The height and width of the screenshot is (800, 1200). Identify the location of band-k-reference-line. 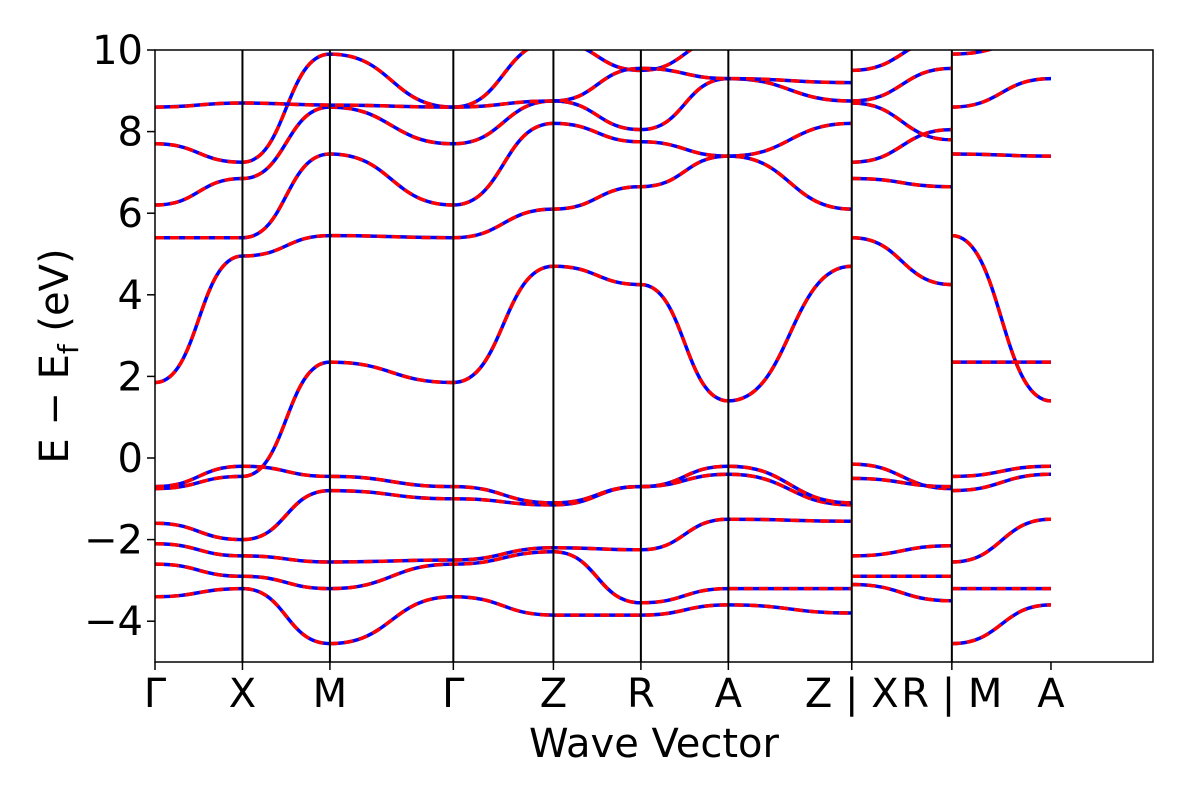
(553, 104).